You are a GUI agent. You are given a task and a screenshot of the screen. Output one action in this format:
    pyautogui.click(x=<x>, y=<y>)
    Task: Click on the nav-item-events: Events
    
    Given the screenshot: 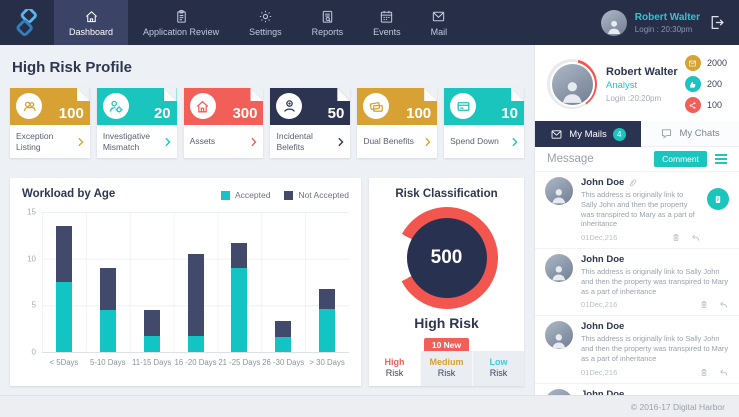 What is the action you would take?
    pyautogui.click(x=387, y=22)
    